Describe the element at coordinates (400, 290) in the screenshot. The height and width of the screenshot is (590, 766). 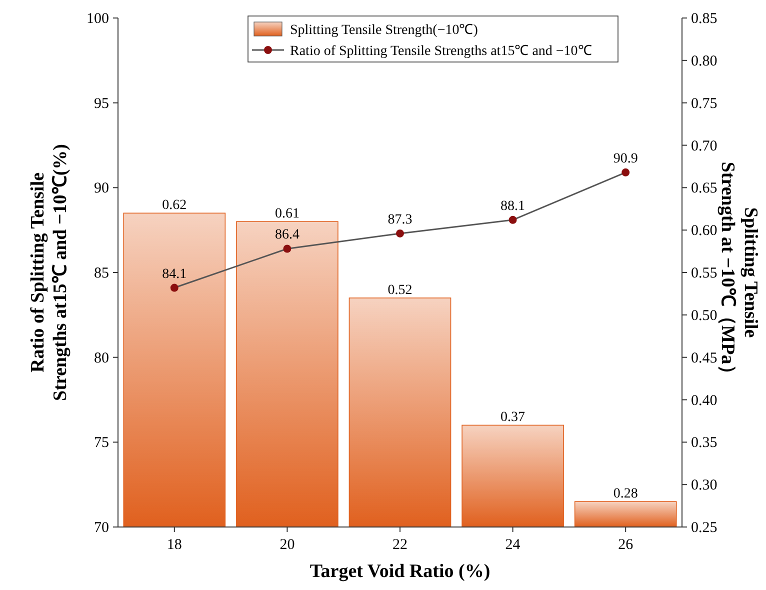
I see `data-label: 0.52` at that location.